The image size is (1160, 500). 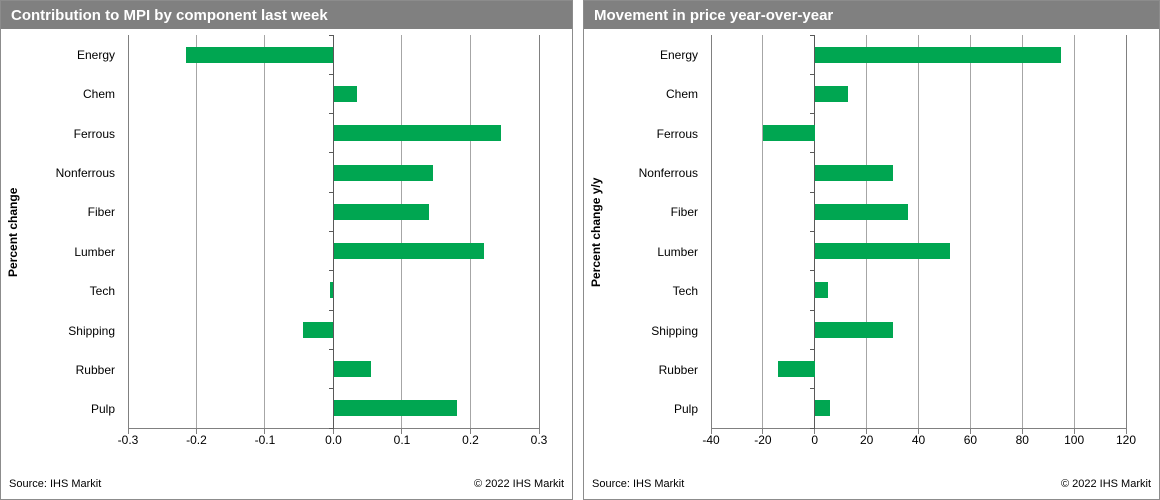 What do you see at coordinates (711, 440) in the screenshot?
I see `x-tick-label: -40` at bounding box center [711, 440].